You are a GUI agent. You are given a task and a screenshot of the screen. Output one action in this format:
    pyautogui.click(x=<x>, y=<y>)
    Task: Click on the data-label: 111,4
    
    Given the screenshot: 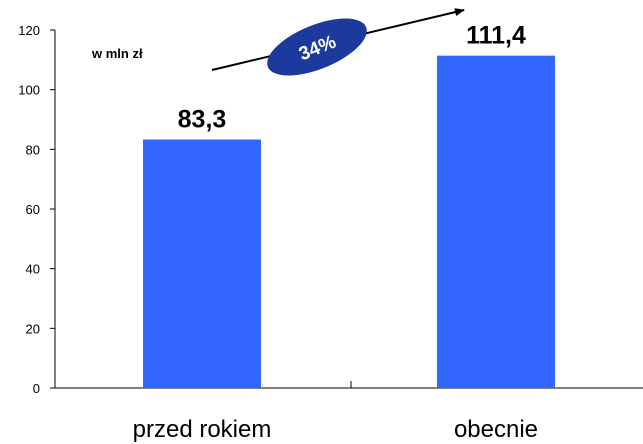 What is the action you would take?
    pyautogui.click(x=496, y=36)
    